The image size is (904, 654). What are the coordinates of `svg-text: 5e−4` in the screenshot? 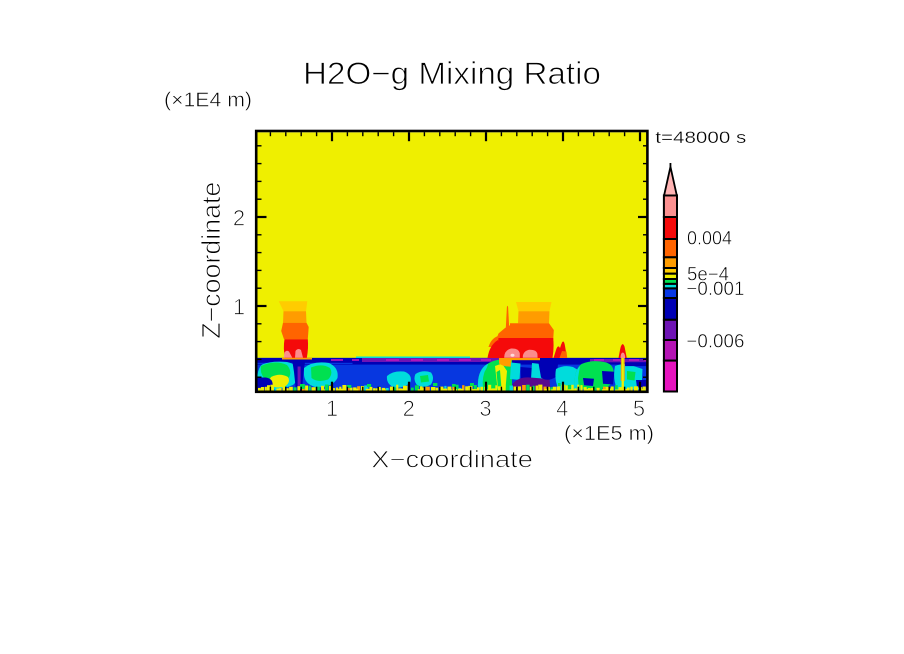 It's located at (708, 274).